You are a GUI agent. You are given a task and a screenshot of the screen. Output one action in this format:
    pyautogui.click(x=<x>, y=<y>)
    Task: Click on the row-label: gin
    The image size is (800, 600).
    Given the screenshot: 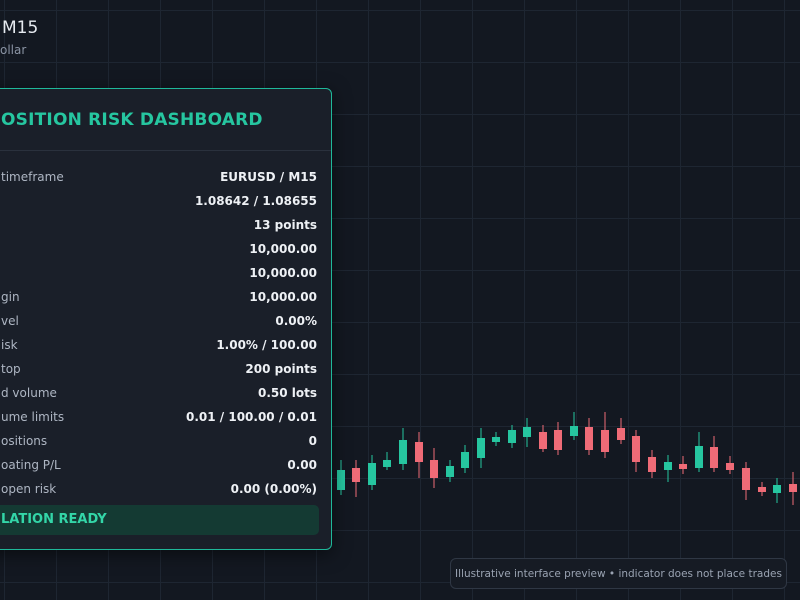 What is the action you would take?
    pyautogui.click(x=10, y=297)
    